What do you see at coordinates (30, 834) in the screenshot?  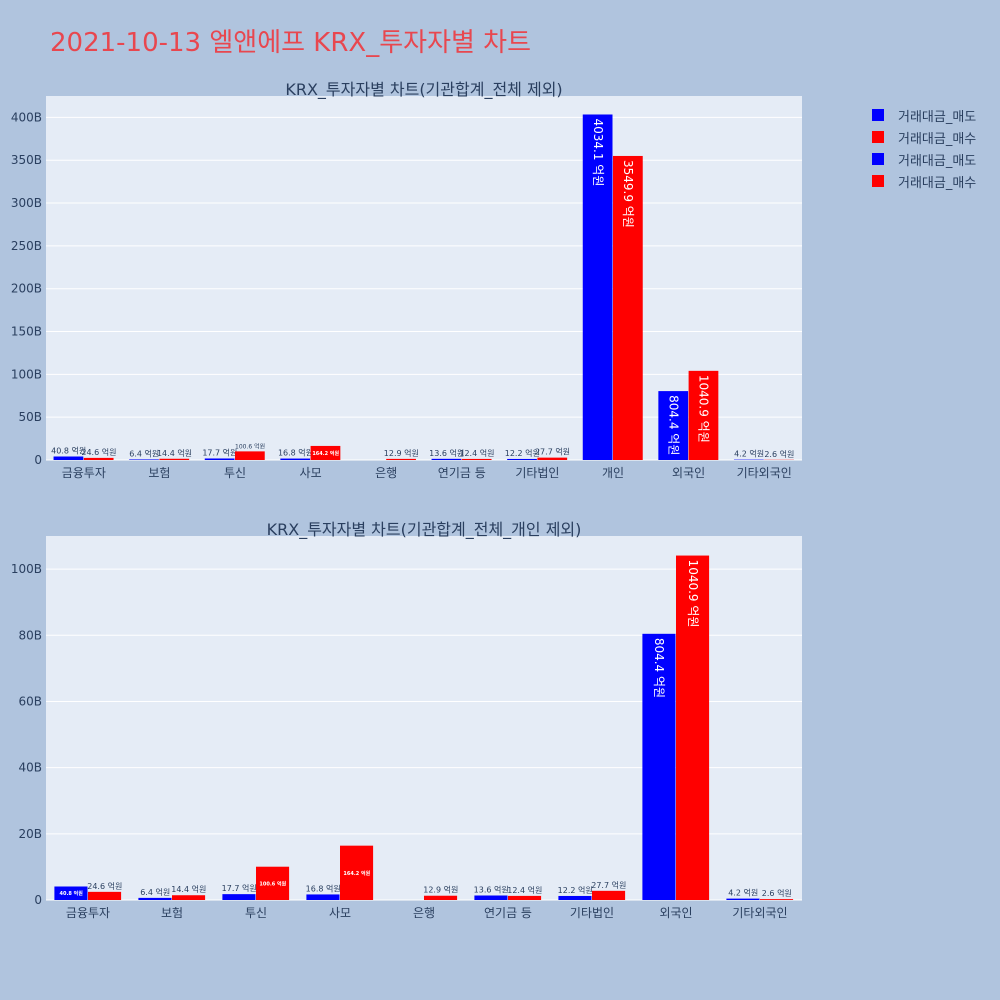 I see `y-tick-label: 20B` at bounding box center [30, 834].